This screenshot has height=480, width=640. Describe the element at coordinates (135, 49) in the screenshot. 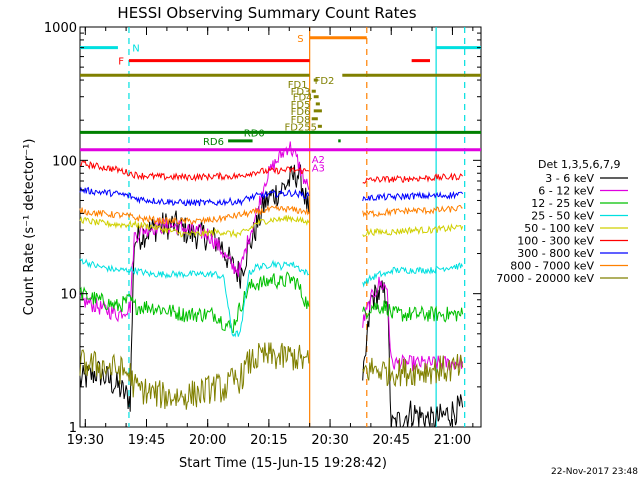

I see `flag-label: N` at that location.